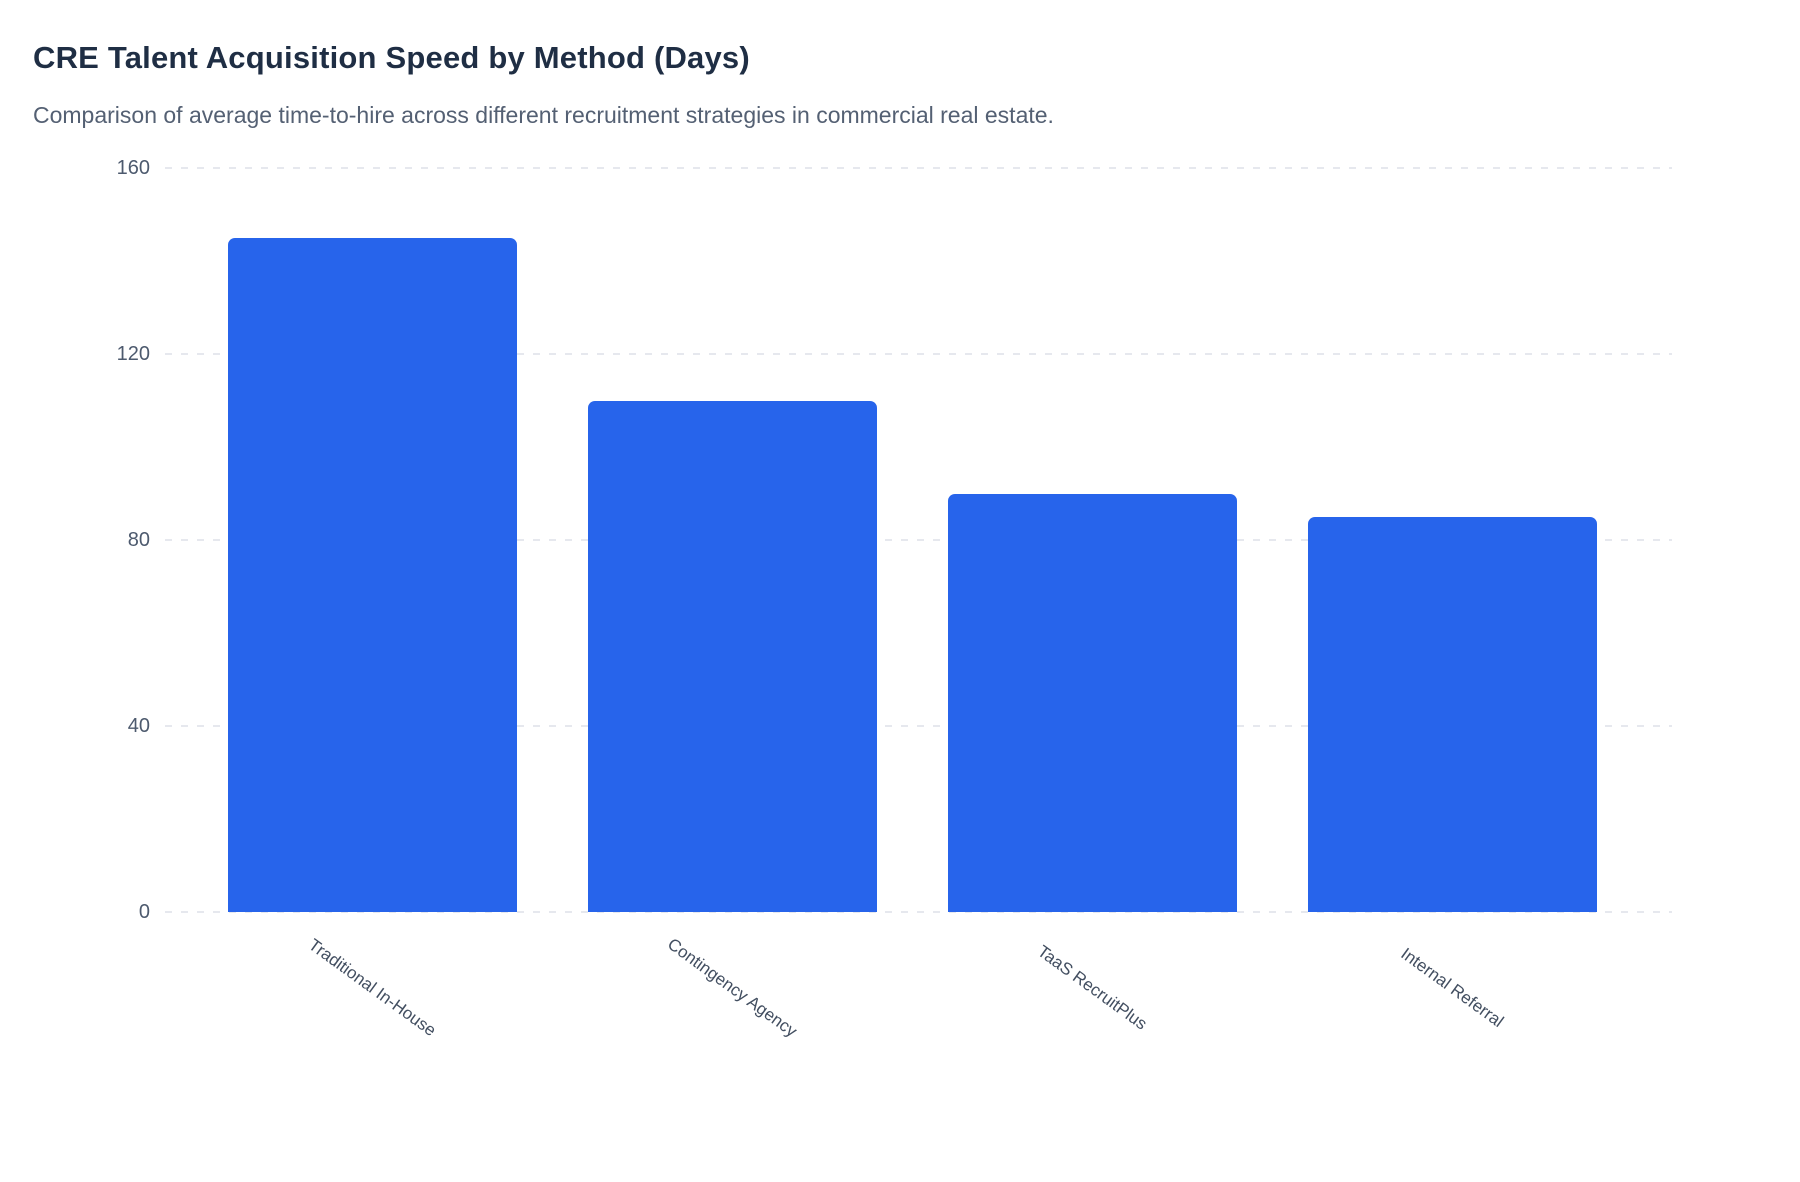  Describe the element at coordinates (732, 987) in the screenshot. I see `x-axis-label-contingency-agency: Contingency Agency` at that location.